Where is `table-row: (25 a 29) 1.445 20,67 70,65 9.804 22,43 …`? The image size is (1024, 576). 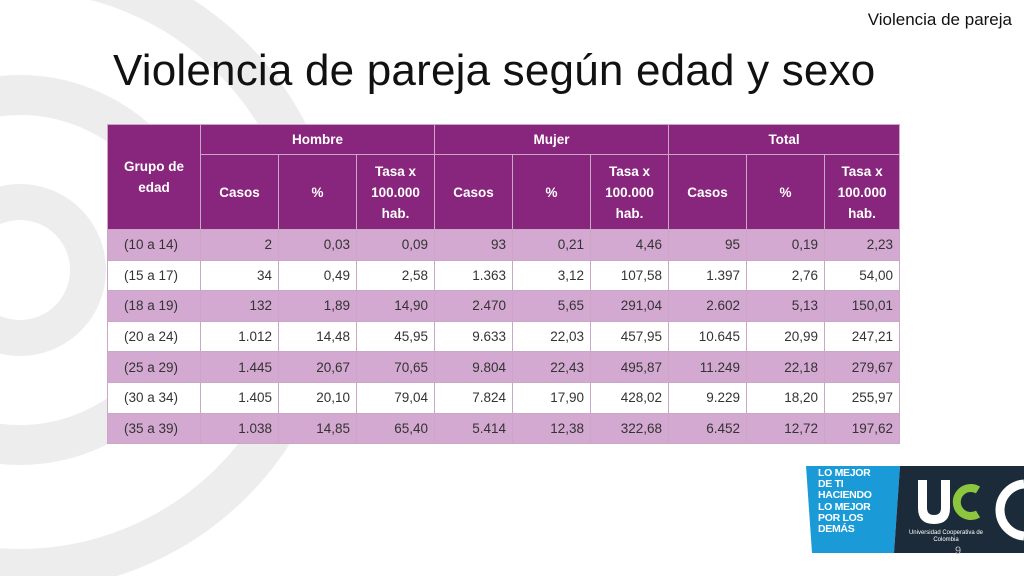 table-row: (25 a 29) 1.445 20,67 70,65 9.804 22,43 … is located at coordinates (504, 367).